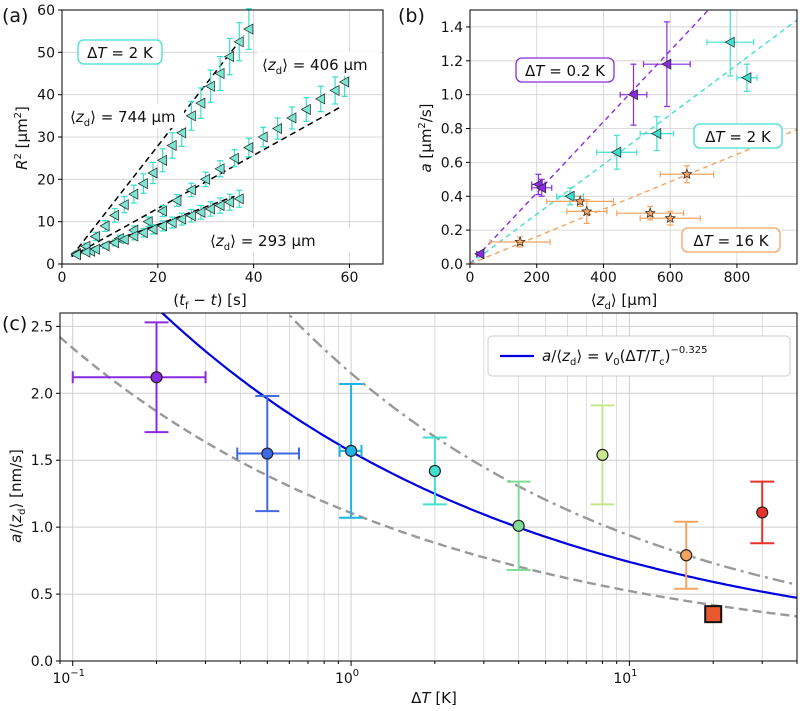 The image size is (800, 711). What do you see at coordinates (50, 265) in the screenshot?
I see `y-tick-label: 0` at bounding box center [50, 265].